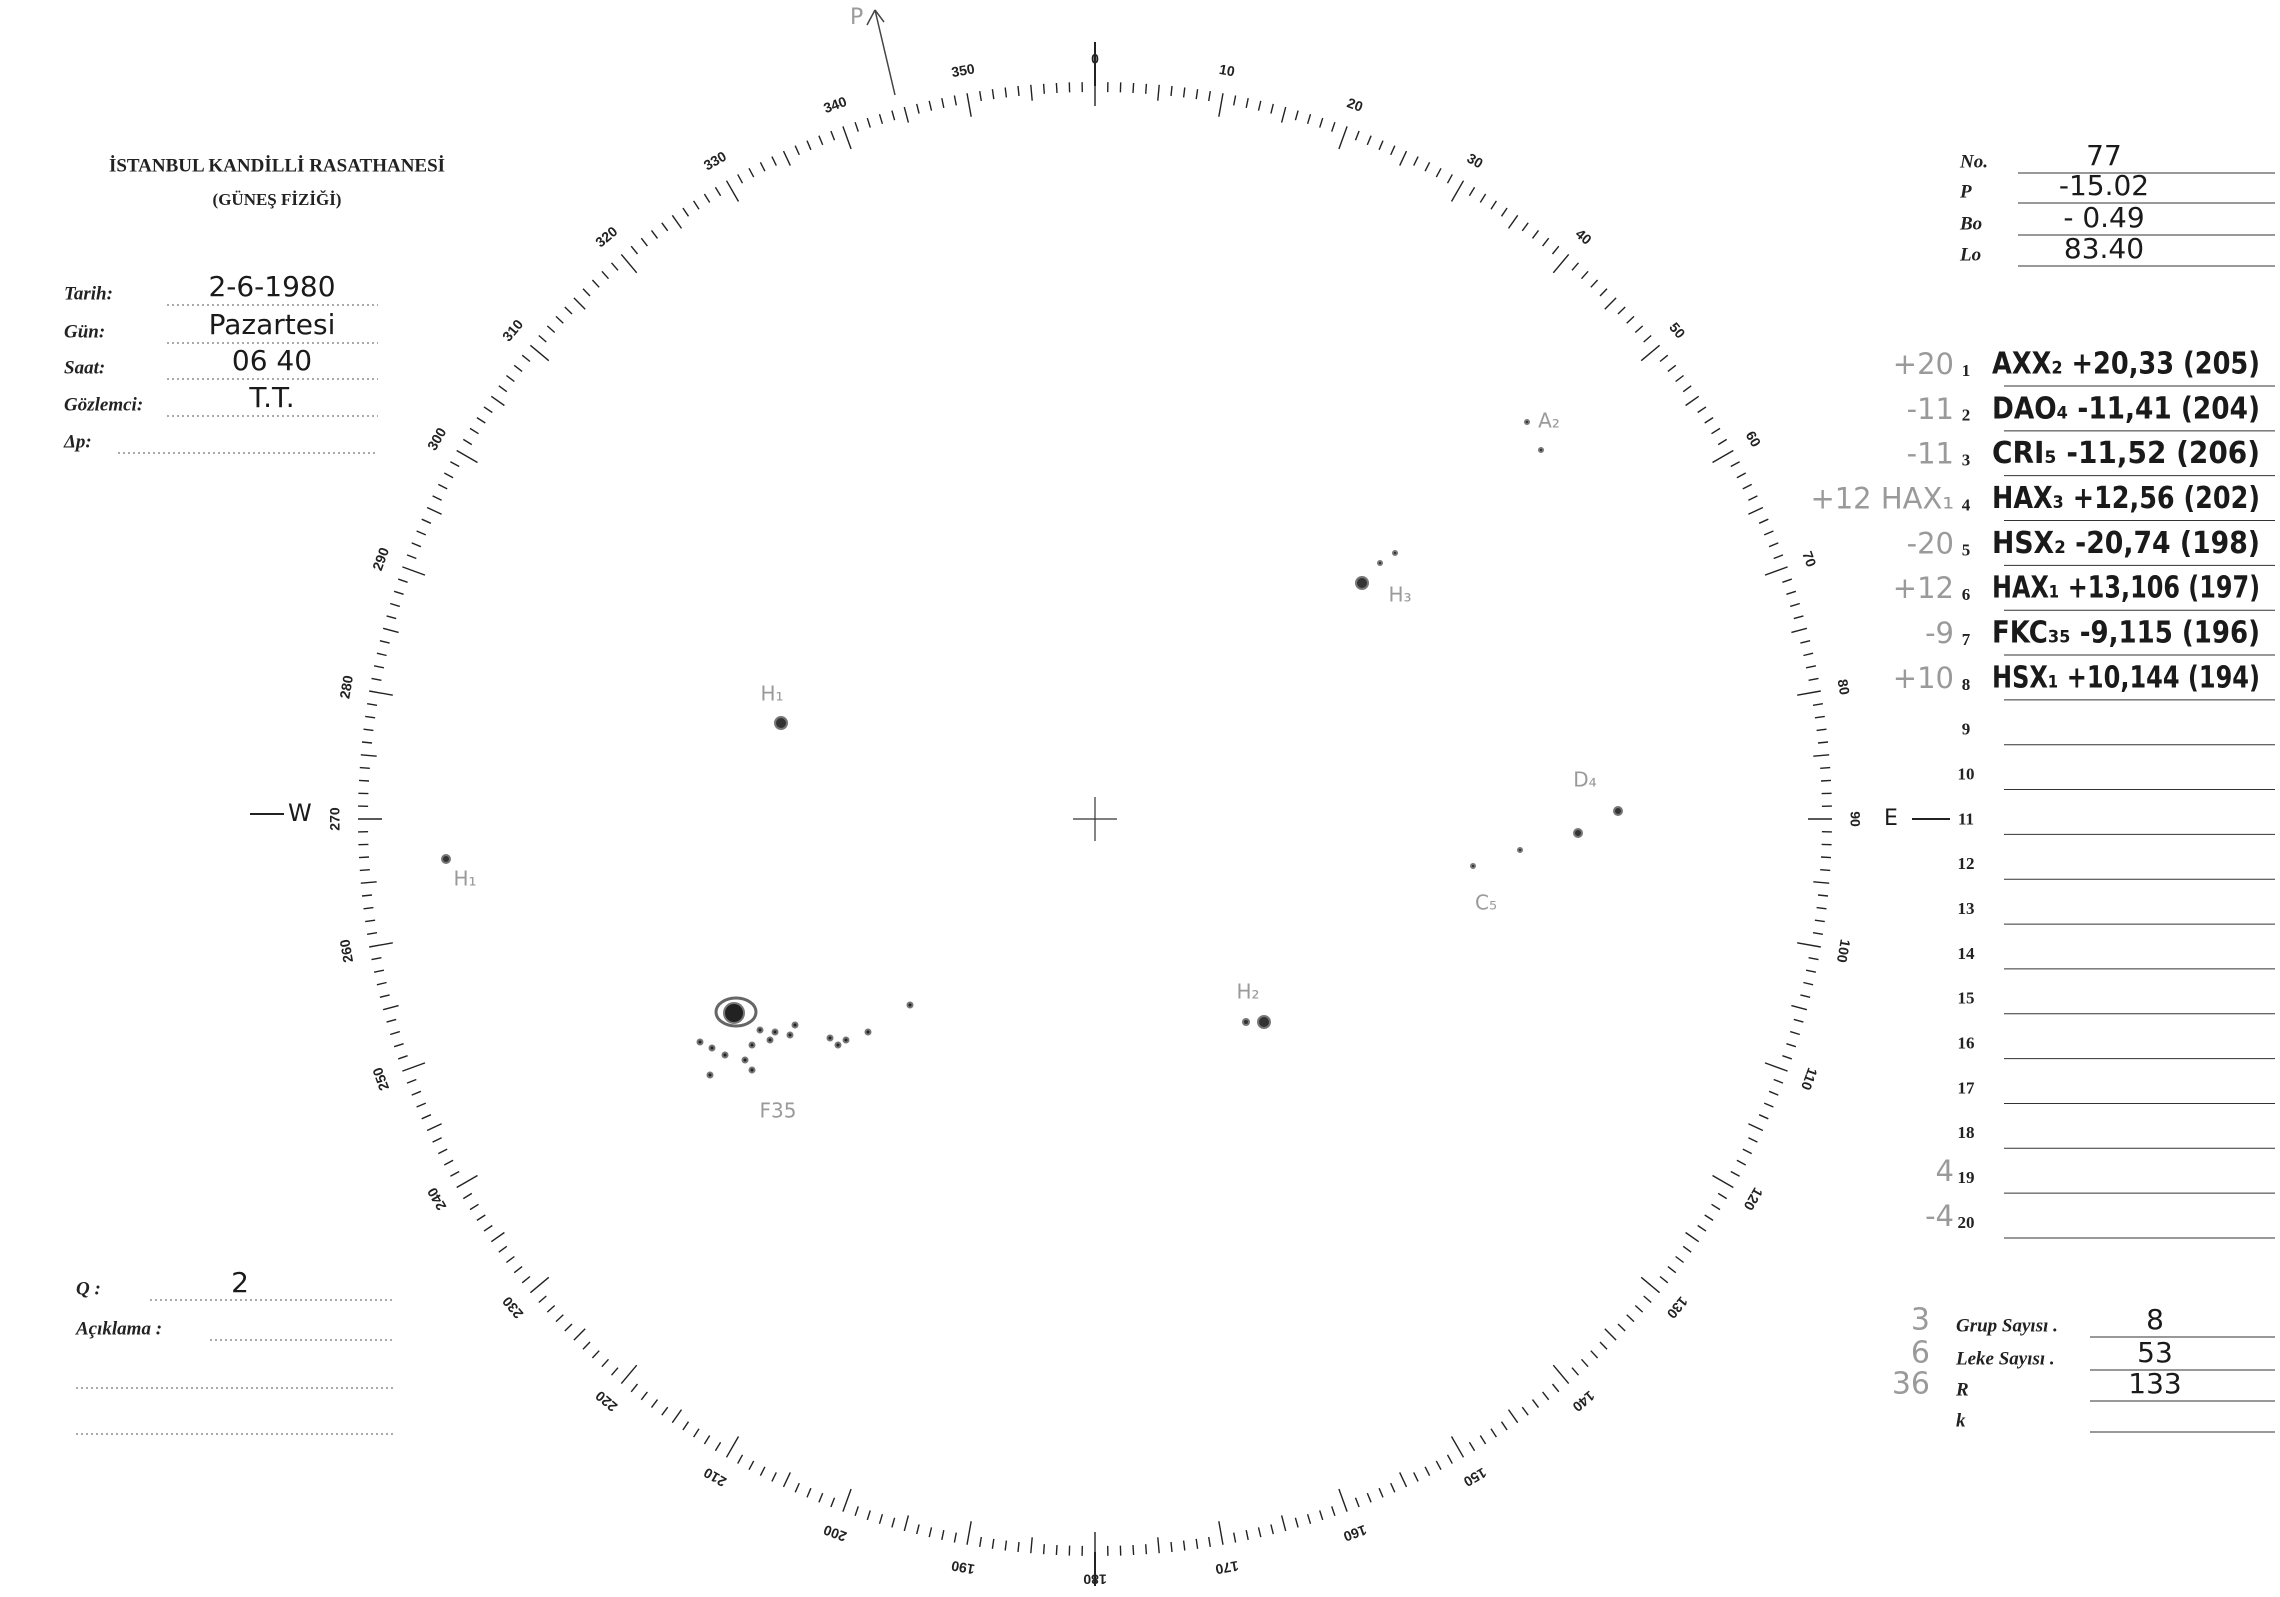  Describe the element at coordinates (1966, 863) in the screenshot. I see `row-number: 12` at that location.